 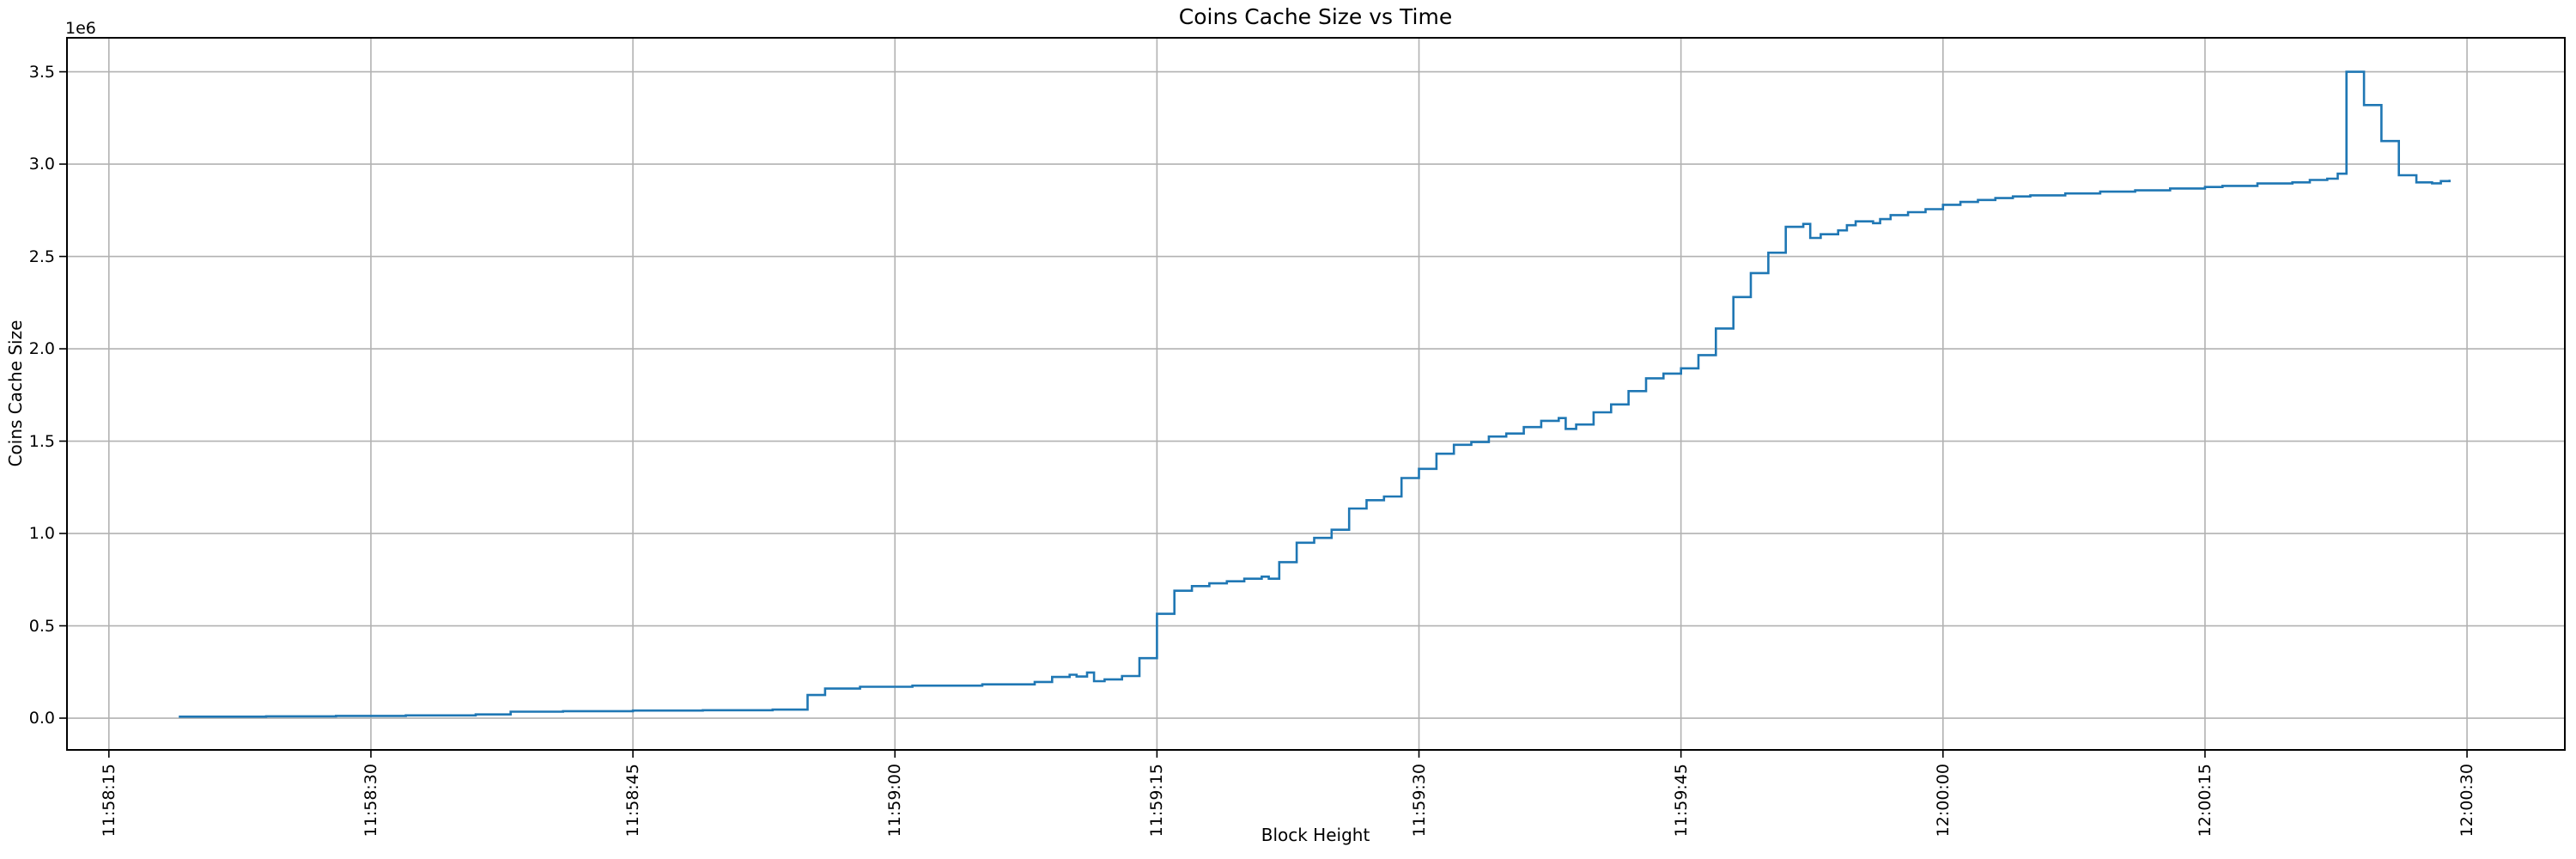 What do you see at coordinates (41, 72) in the screenshot?
I see `y-tick-label: 3.5` at bounding box center [41, 72].